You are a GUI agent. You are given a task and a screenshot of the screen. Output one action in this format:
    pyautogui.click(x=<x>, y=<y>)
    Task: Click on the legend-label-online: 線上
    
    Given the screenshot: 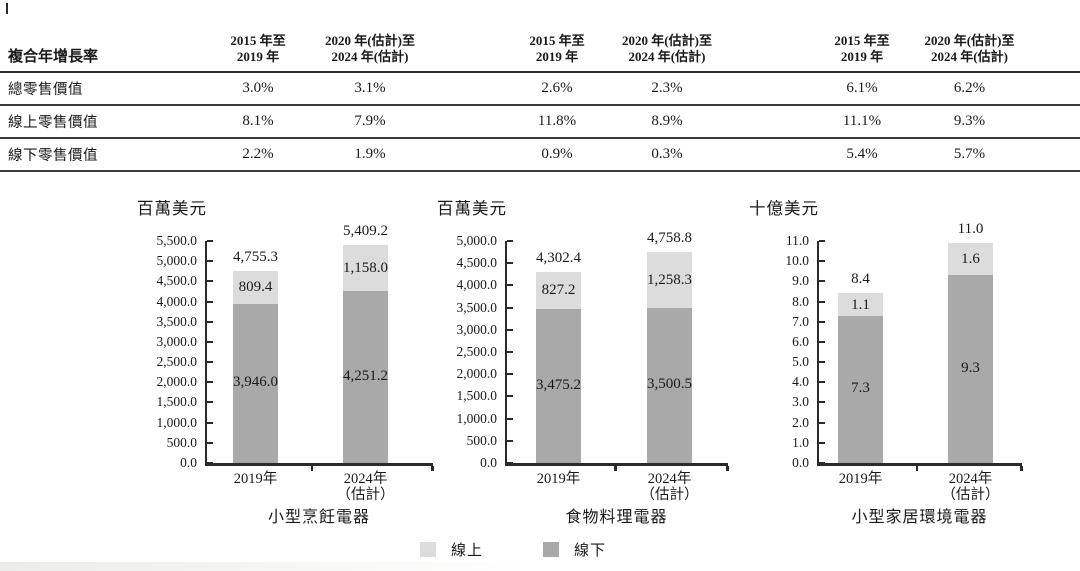 What is the action you would take?
    pyautogui.click(x=467, y=551)
    